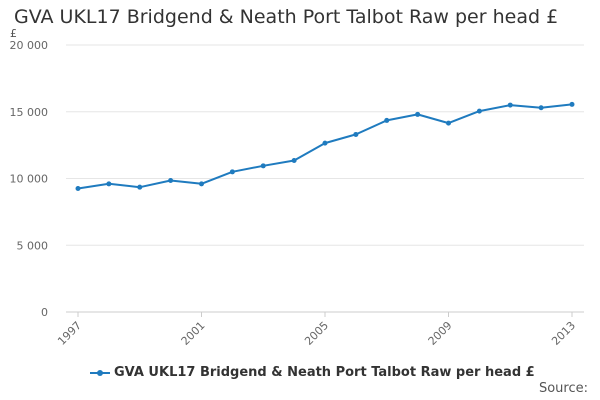 The height and width of the screenshot is (400, 600). What do you see at coordinates (418, 114) in the screenshot?
I see `data-point-2008` at bounding box center [418, 114].